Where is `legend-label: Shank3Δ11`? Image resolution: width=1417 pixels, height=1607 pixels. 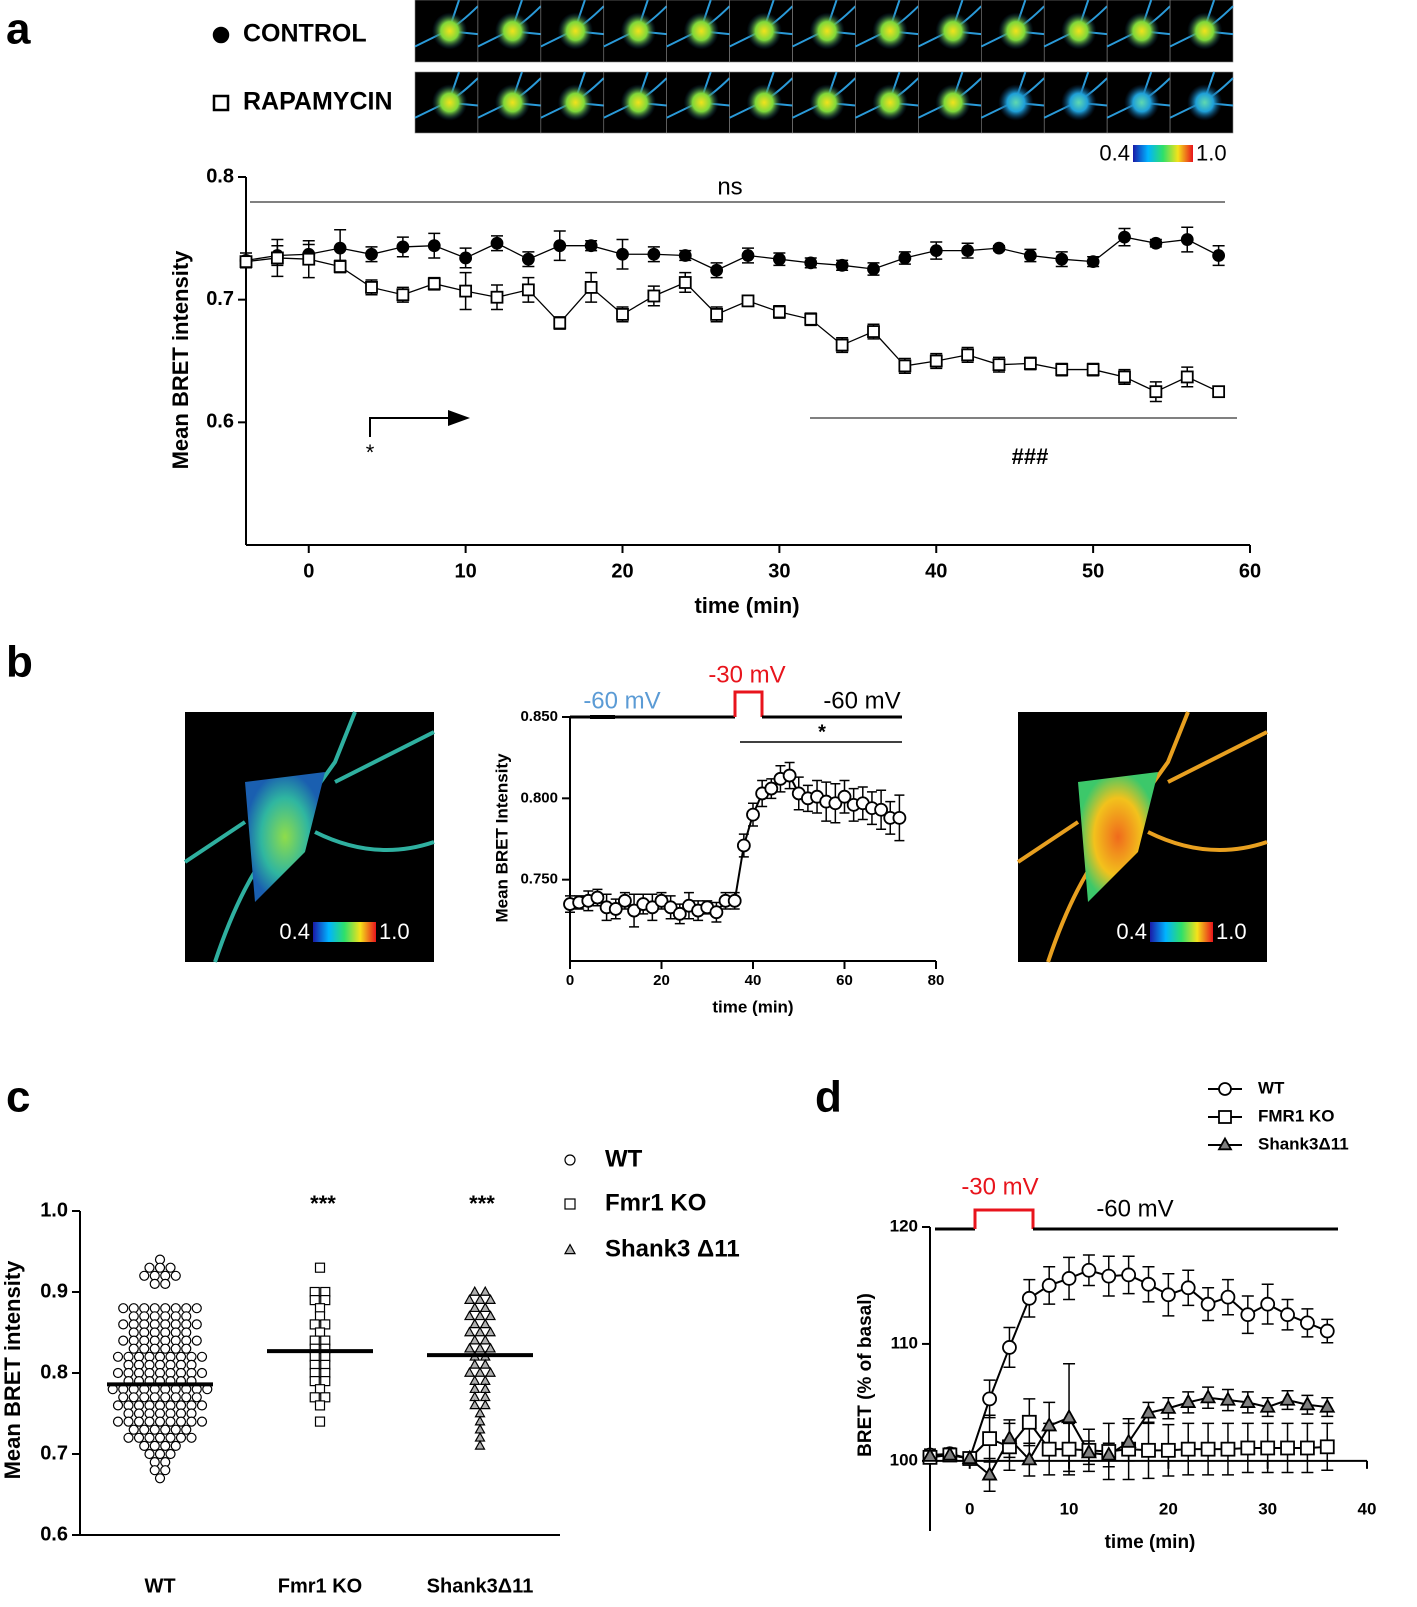
legend-label: Shank3Δ11 is located at coordinates (1303, 1143).